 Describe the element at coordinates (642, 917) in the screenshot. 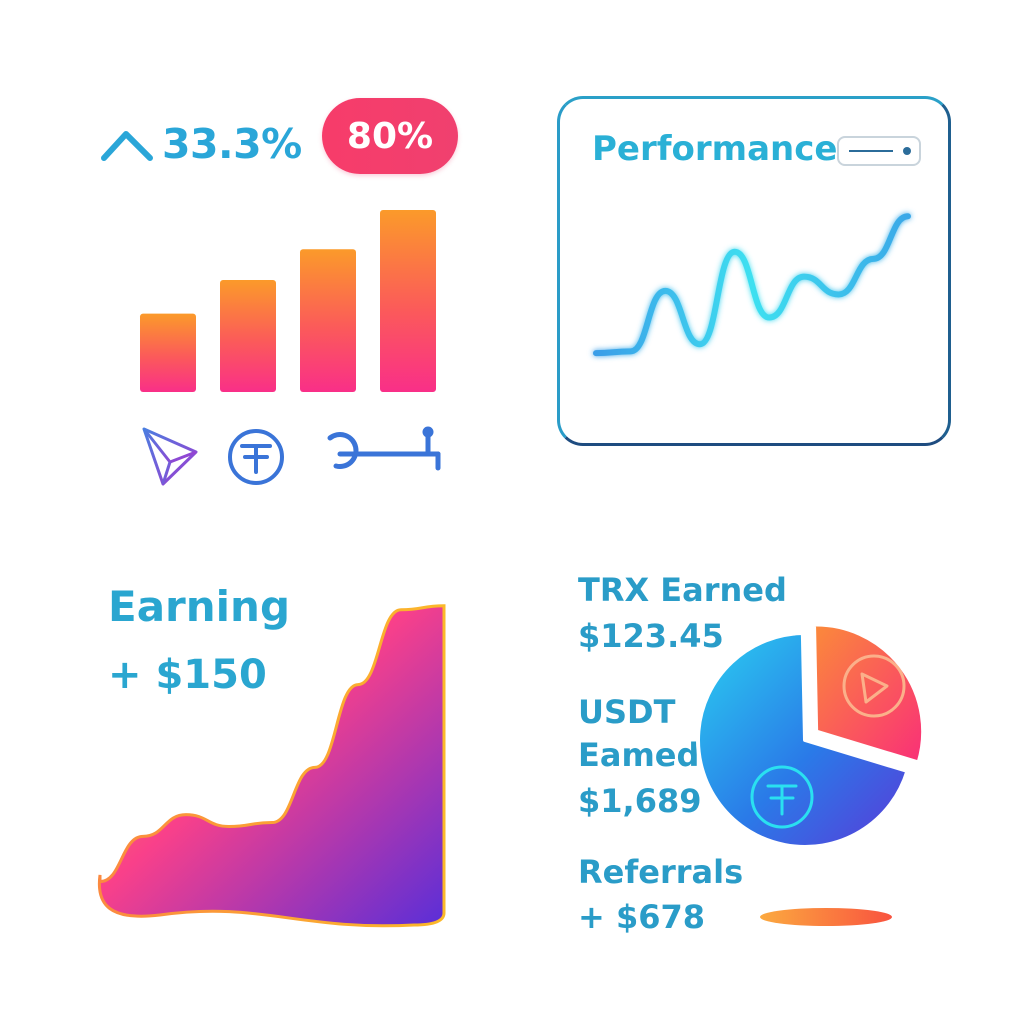

I see `referrals-value: + $678` at that location.